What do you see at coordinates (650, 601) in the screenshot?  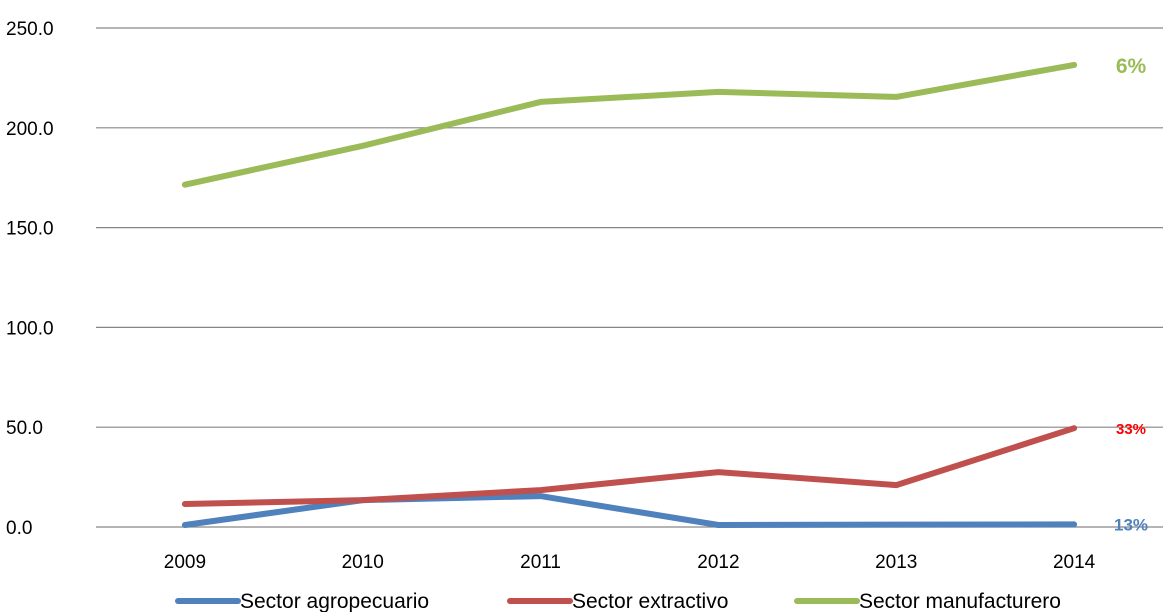 I see `legend-label: Sector extractivo` at bounding box center [650, 601].